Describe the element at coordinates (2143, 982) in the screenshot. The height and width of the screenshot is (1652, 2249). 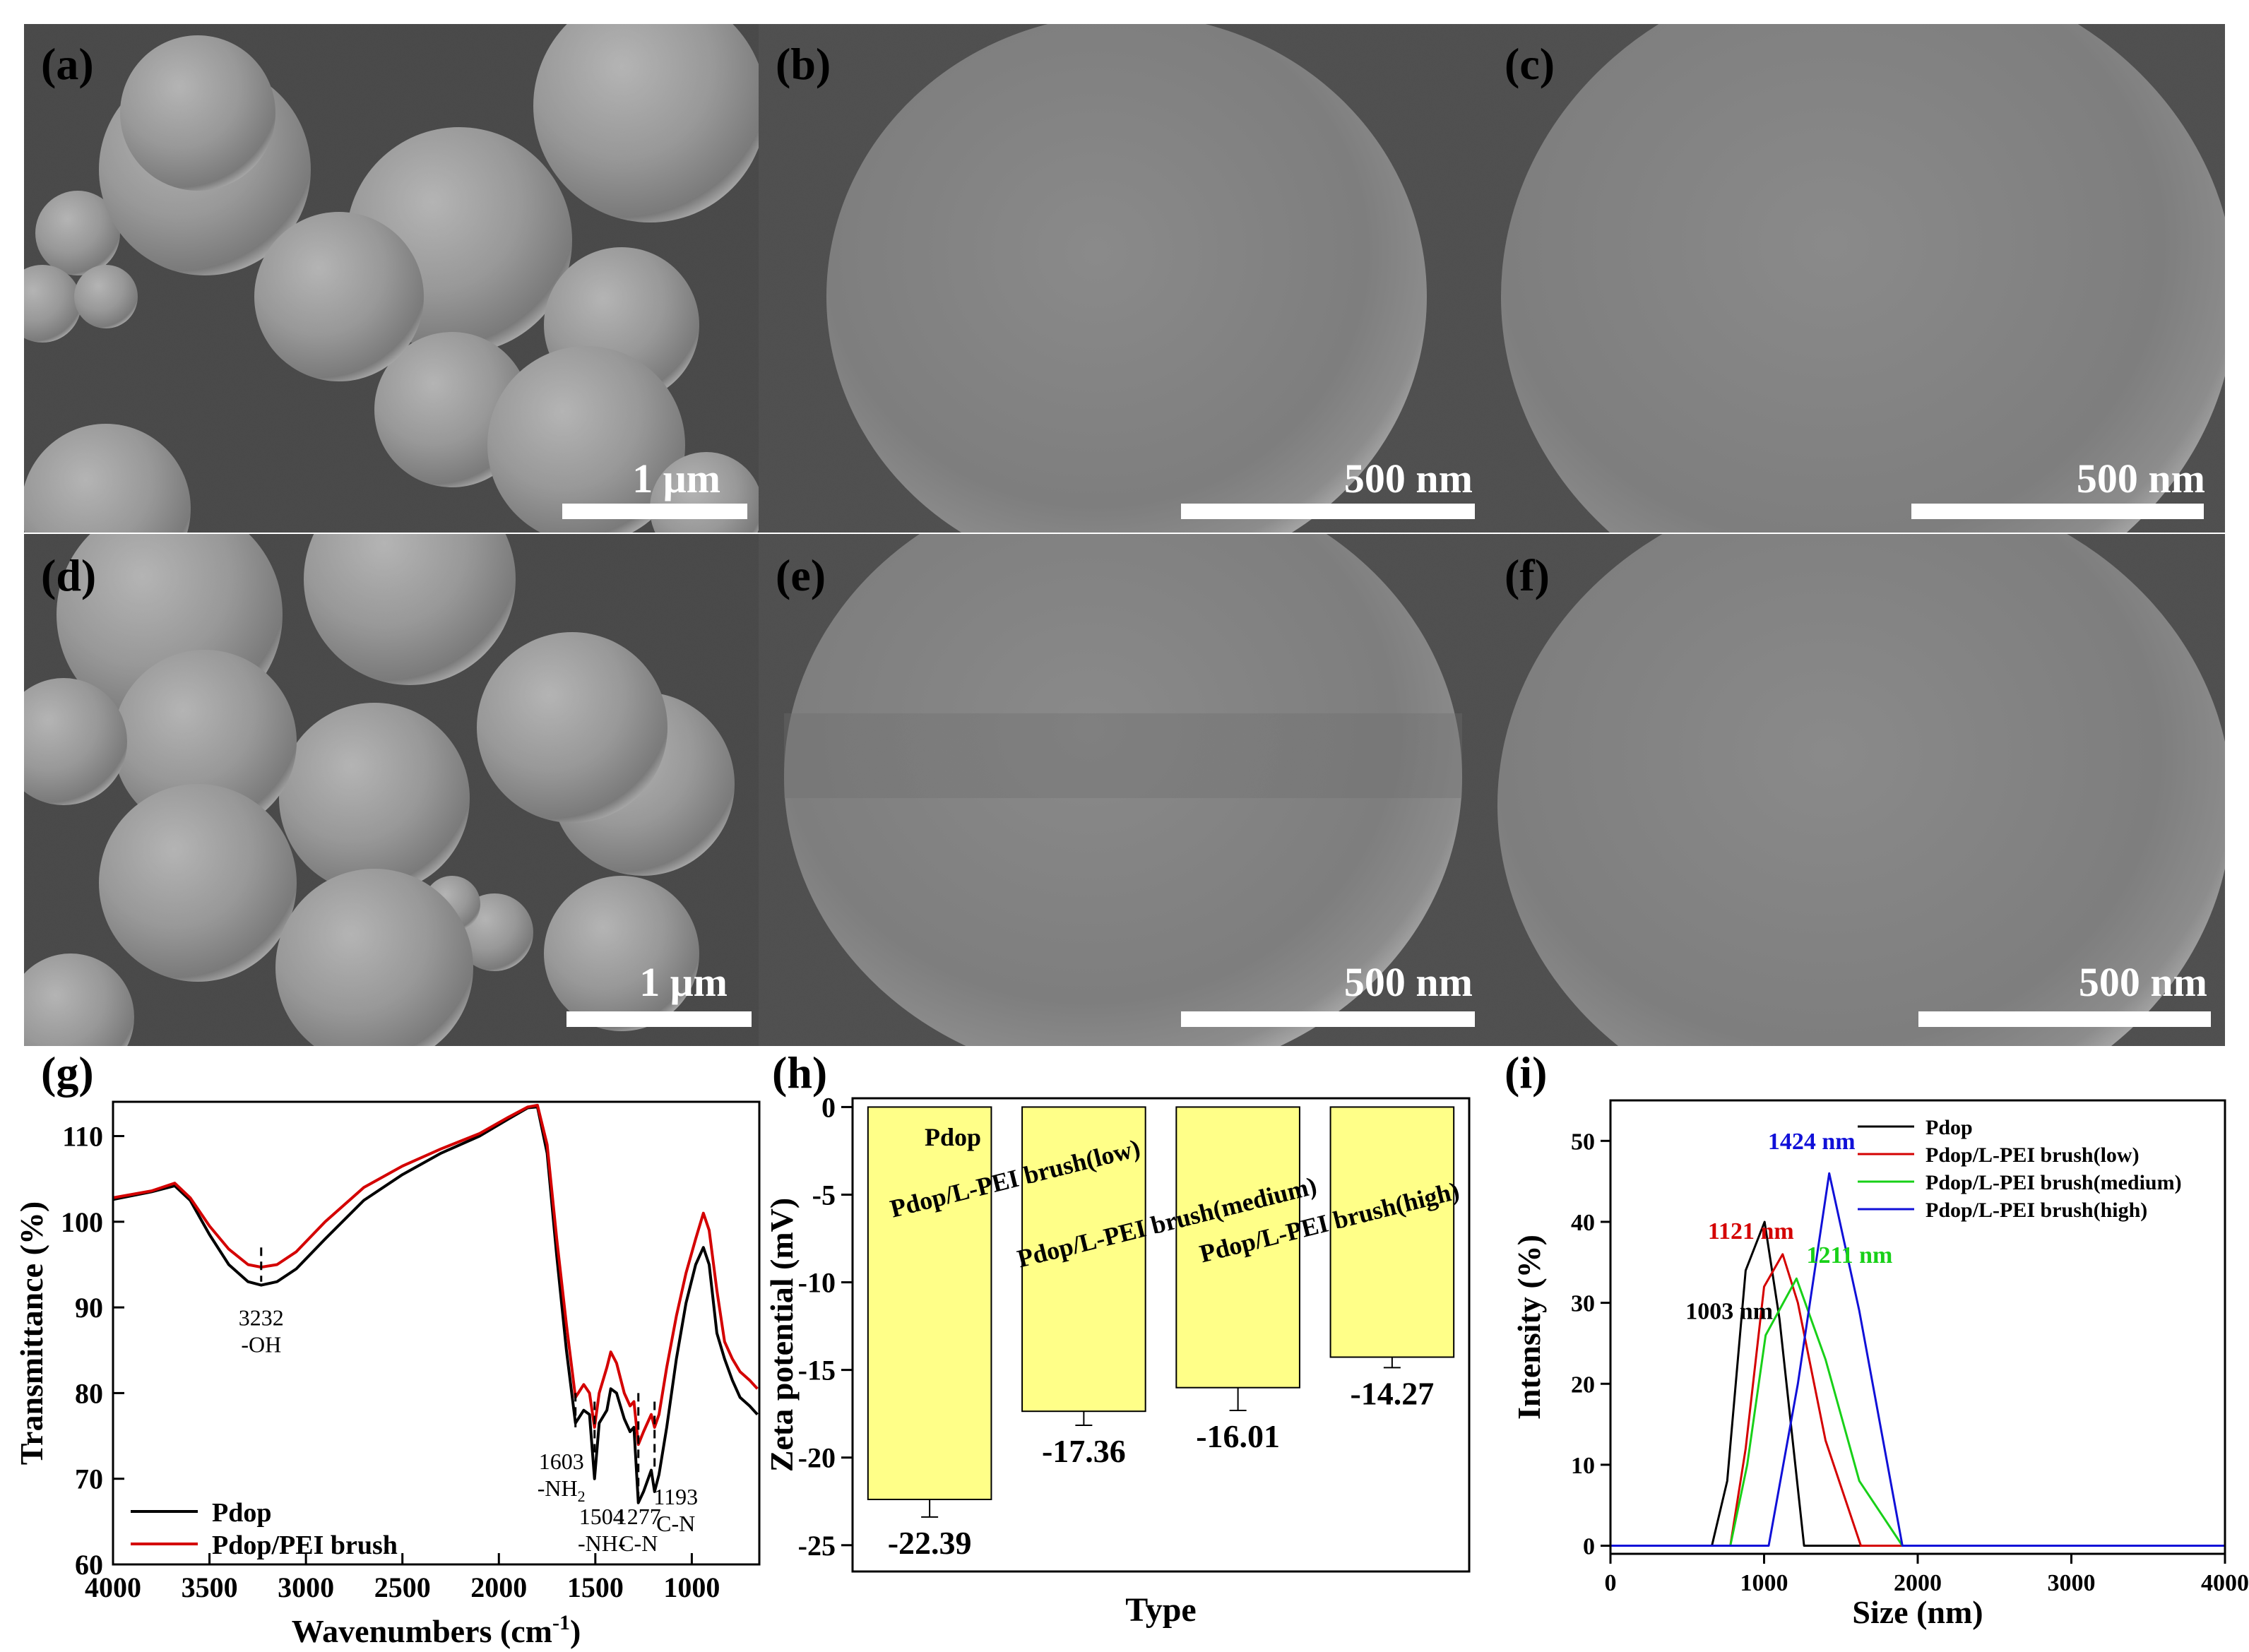
I see `scale-label-f: 500 nm` at that location.